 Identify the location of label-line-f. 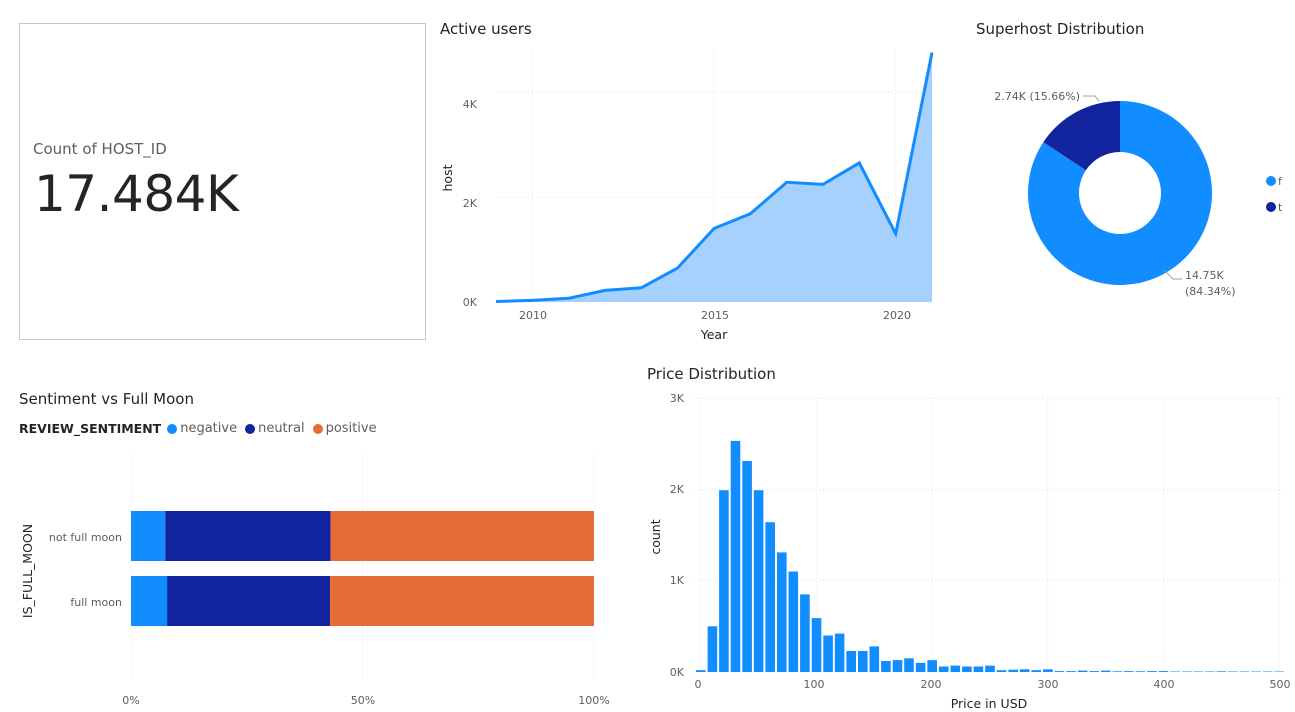
(1172, 274).